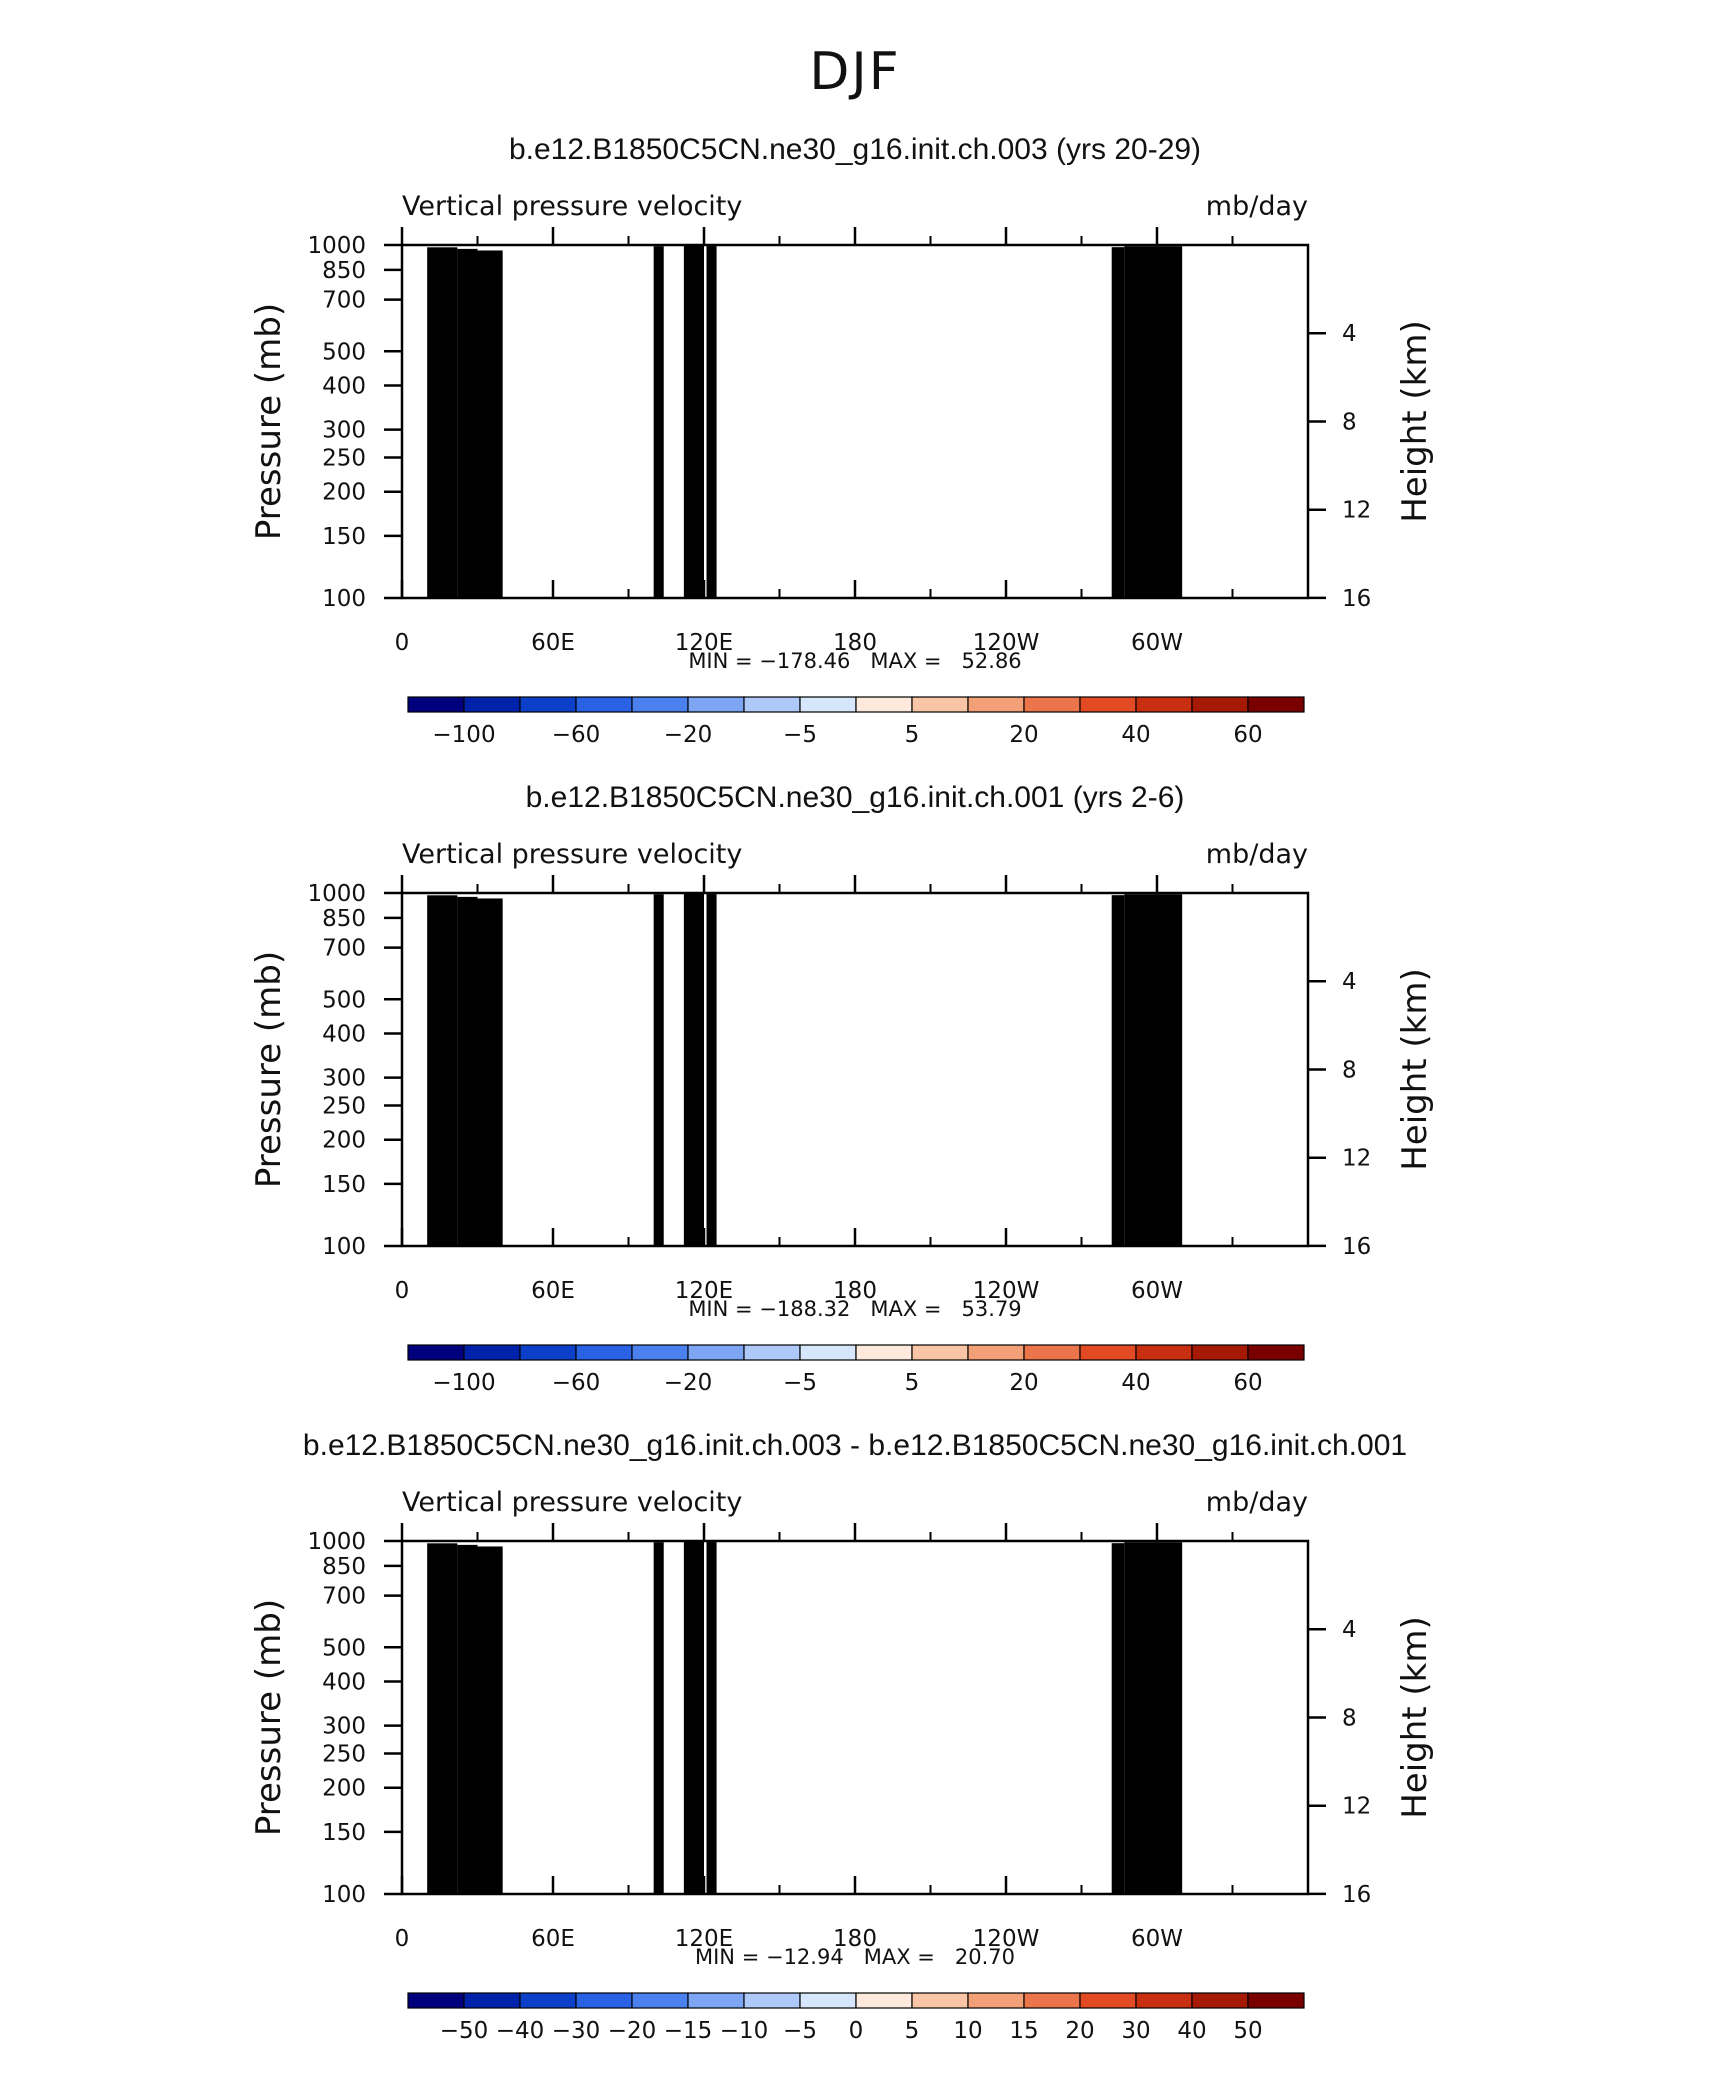  What do you see at coordinates (1257, 206) in the screenshot?
I see `panel-units-label: mb/day` at bounding box center [1257, 206].